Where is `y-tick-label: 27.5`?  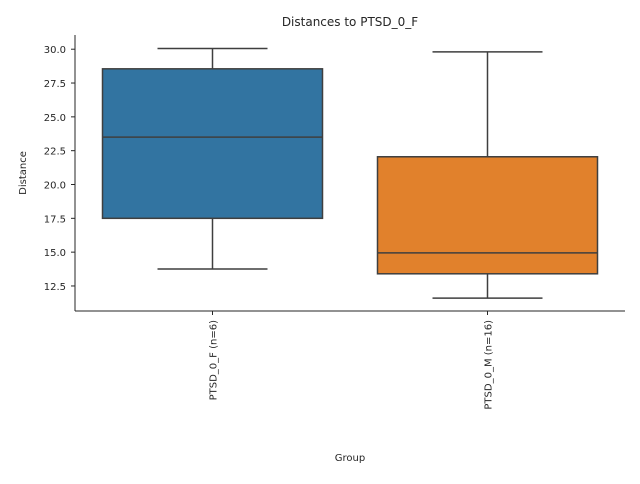
y-tick-label: 27.5 is located at coordinates (55, 84).